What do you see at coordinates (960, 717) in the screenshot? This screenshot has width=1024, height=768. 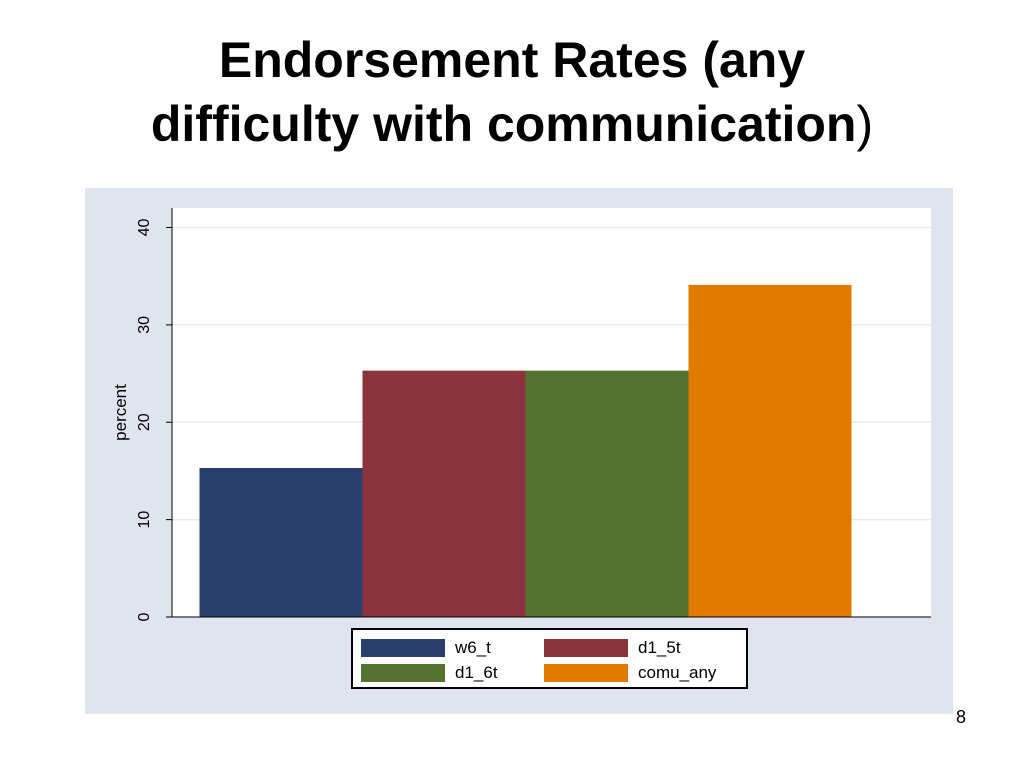 I see `page-number: 8` at bounding box center [960, 717].